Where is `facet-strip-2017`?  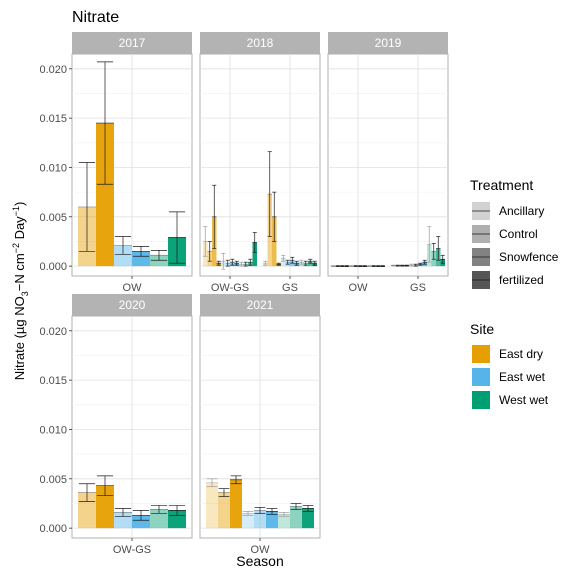 facet-strip-2017 is located at coordinates (132, 43).